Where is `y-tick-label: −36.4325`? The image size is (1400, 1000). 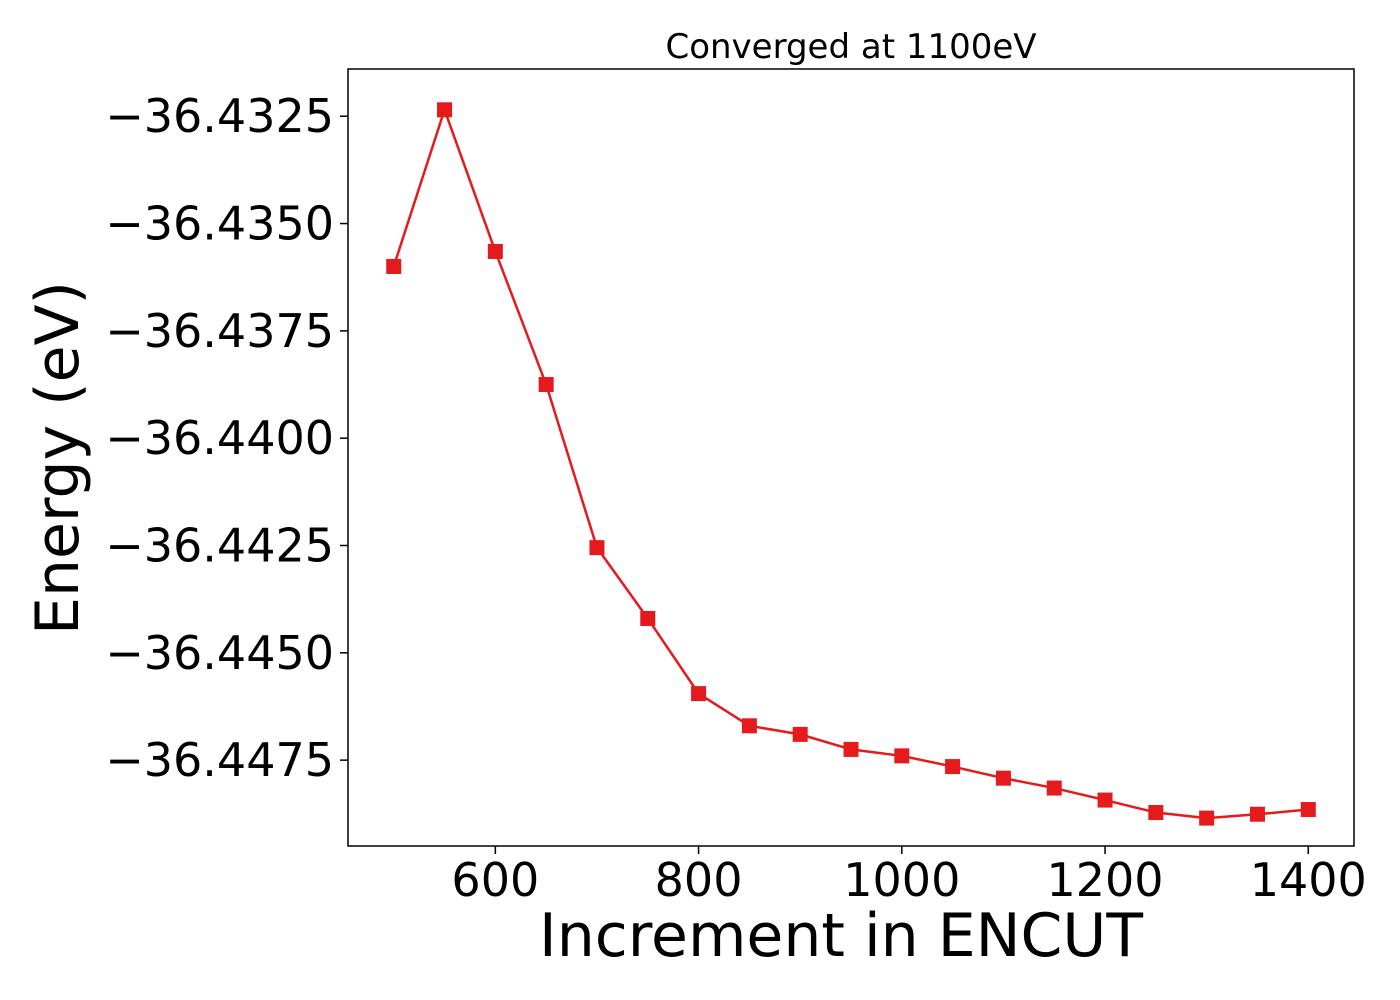 y-tick-label: −36.4325 is located at coordinates (219, 116).